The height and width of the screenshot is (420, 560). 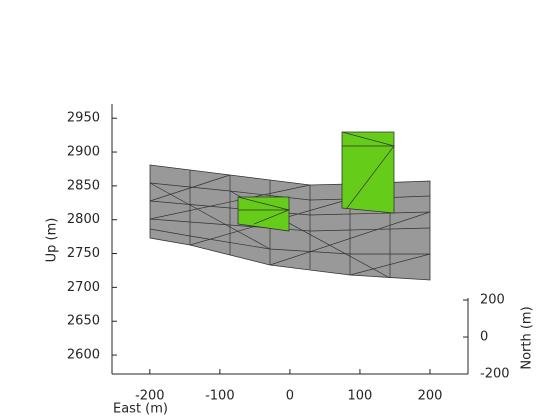 I want to click on x-axis-label: East (m), so click(x=140, y=409).